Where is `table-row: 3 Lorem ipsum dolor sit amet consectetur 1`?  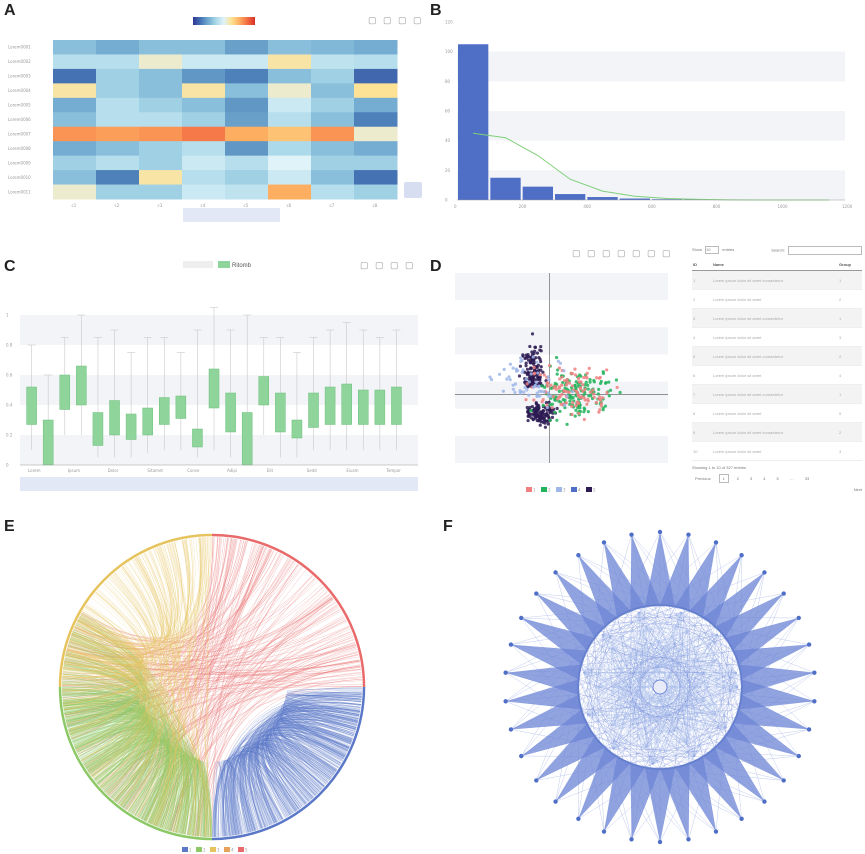
table-row: 3 Lorem ipsum dolor sit amet consectetur 1 is located at coordinates (777, 318).